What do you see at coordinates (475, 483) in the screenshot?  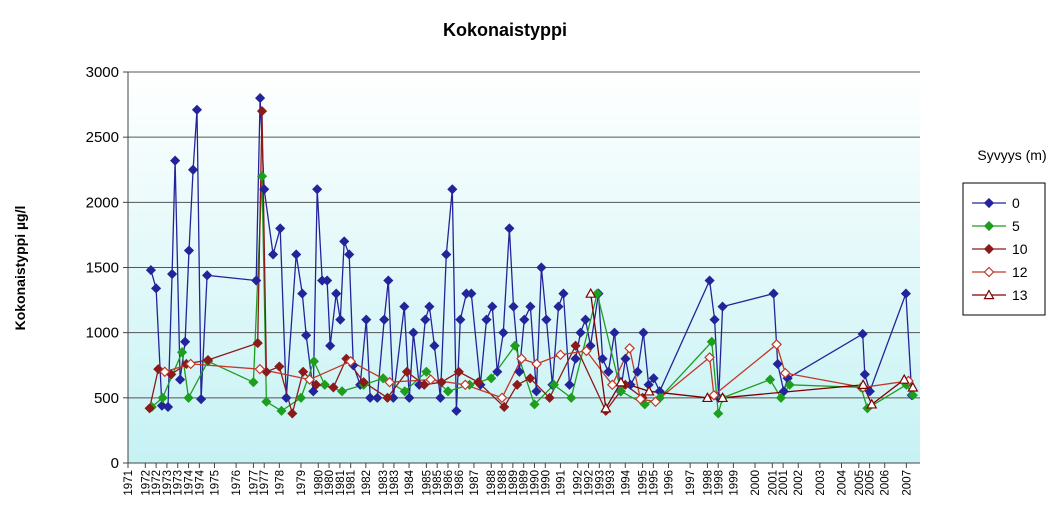 I see `x-tick-label: 1987` at bounding box center [475, 483].